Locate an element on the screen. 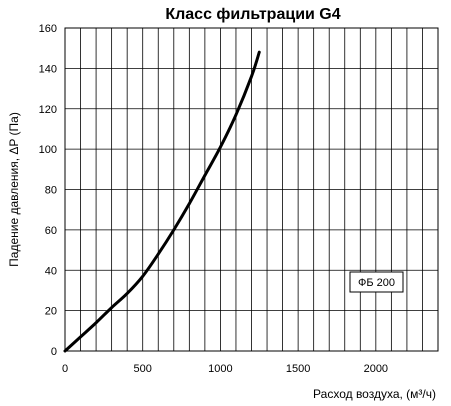  y-tick-label: 60 is located at coordinates (51, 231).